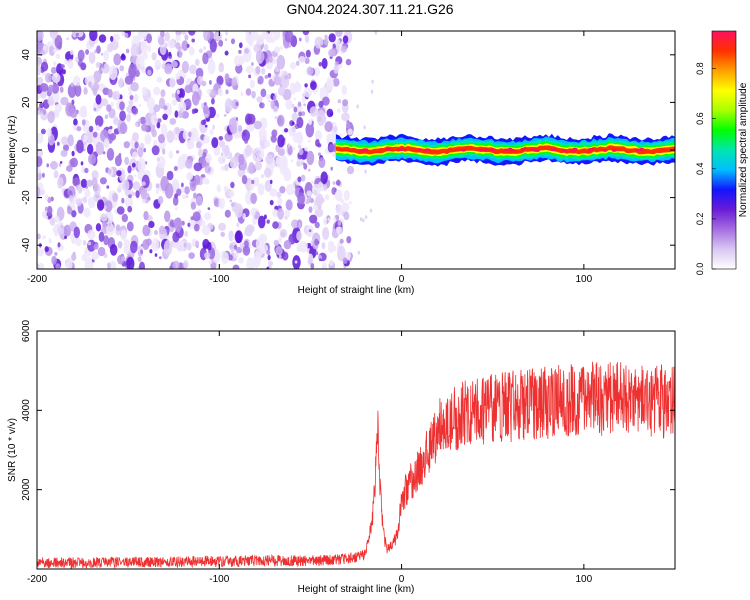 The image size is (750, 600). I want to click on y-tick-label: 20, so click(26, 102).